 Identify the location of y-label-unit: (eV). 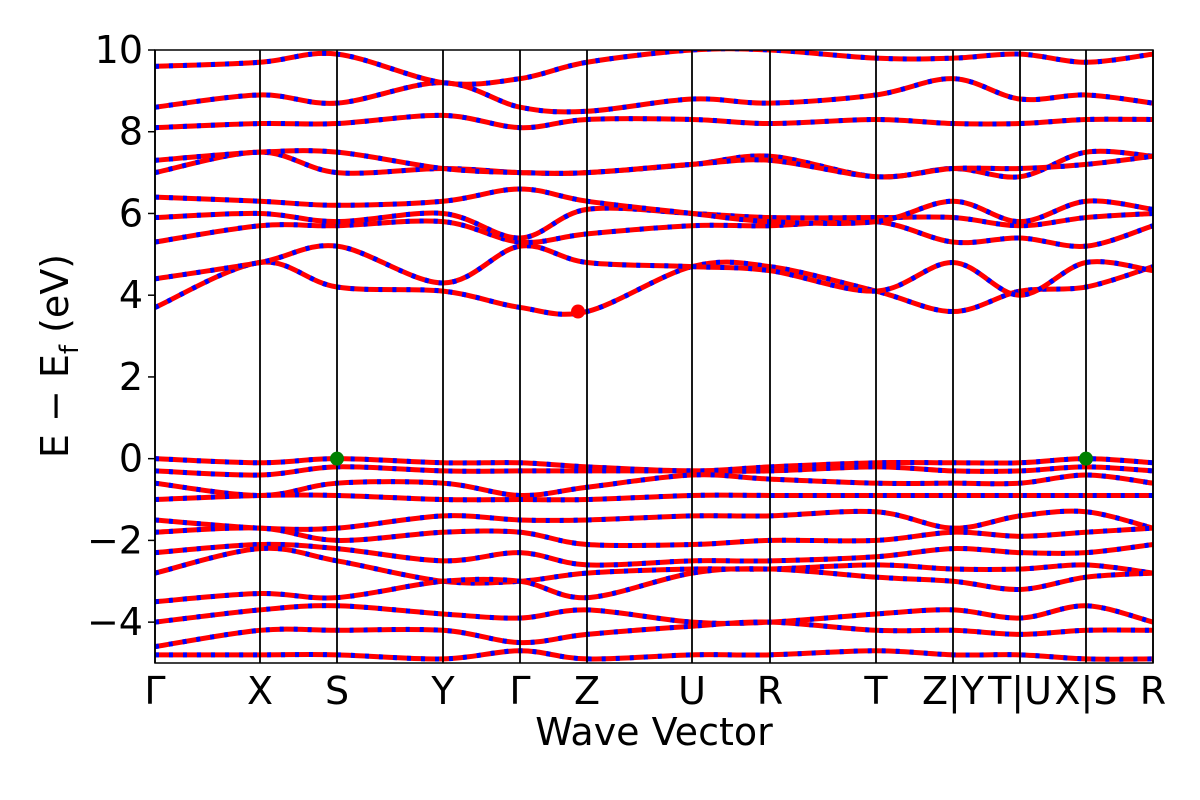
(55, 299).